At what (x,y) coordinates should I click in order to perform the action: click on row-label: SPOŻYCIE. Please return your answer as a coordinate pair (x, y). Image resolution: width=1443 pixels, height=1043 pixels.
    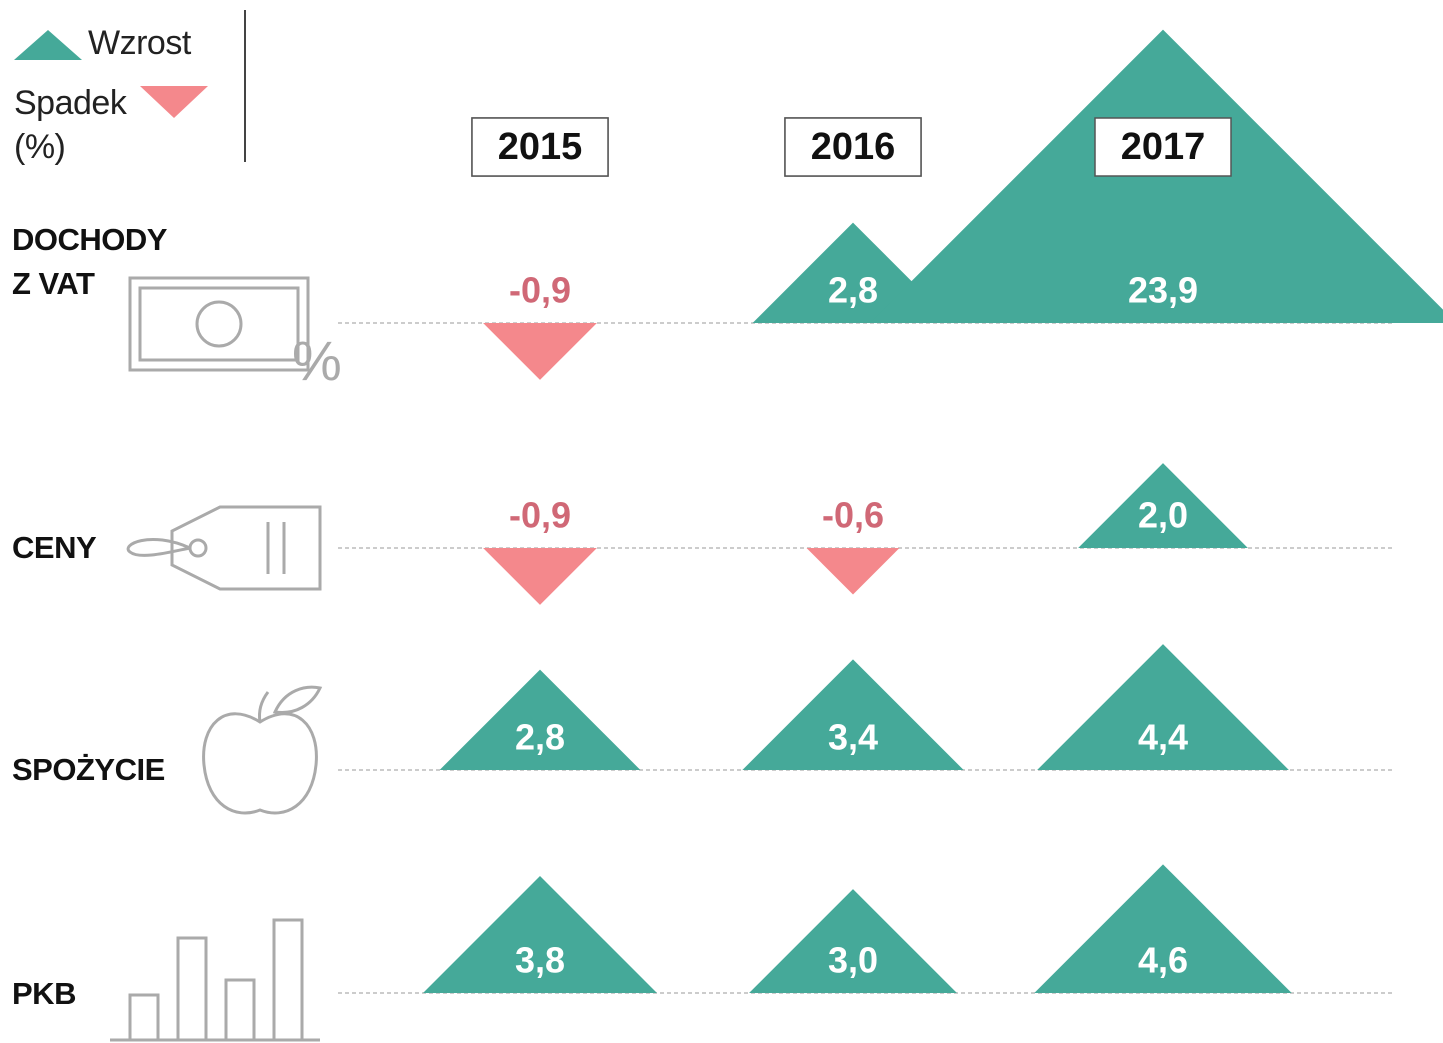
    Looking at the image, I should click on (88, 769).